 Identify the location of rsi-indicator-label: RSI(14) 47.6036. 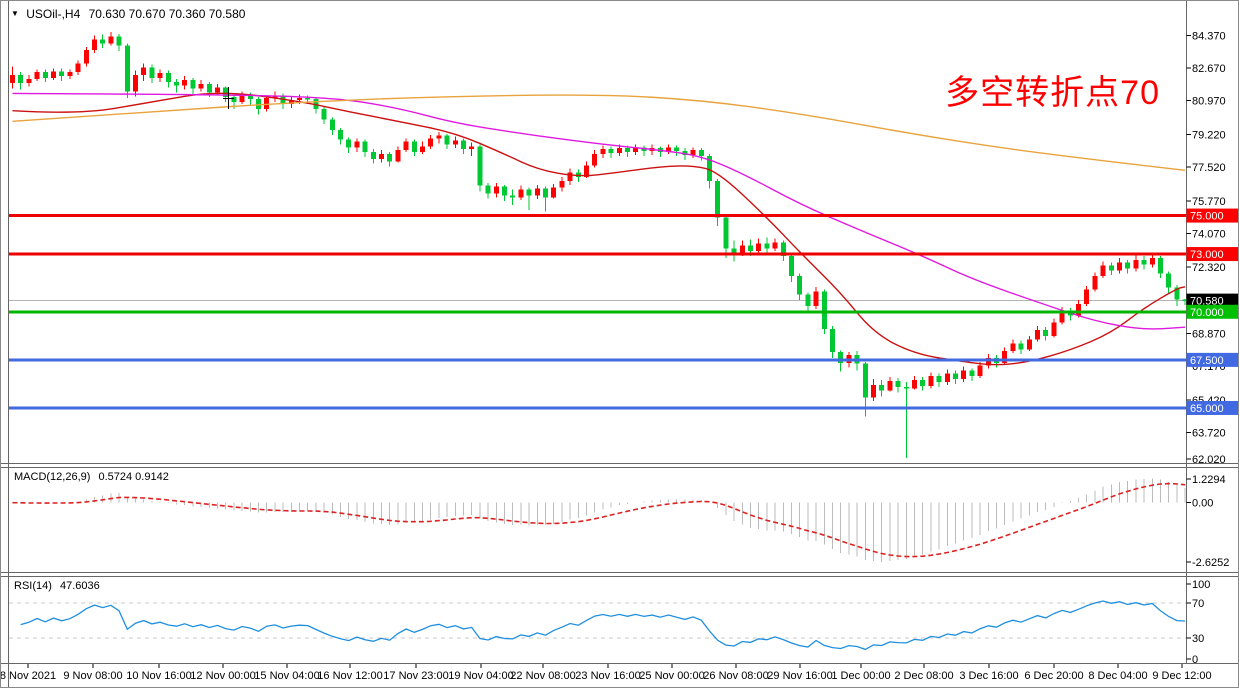
(57, 586).